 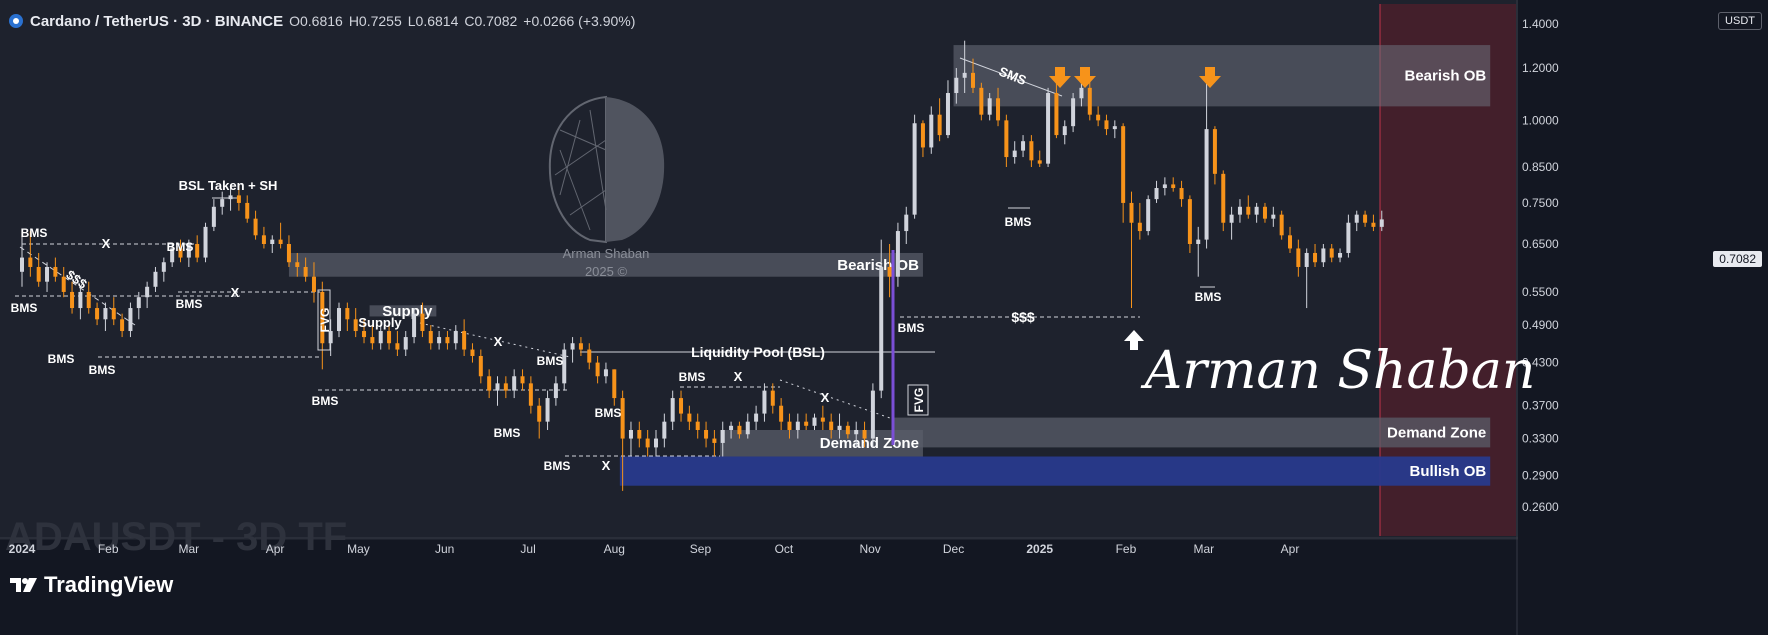 What do you see at coordinates (491, 21) in the screenshot?
I see `close-value: C0.7082` at bounding box center [491, 21].